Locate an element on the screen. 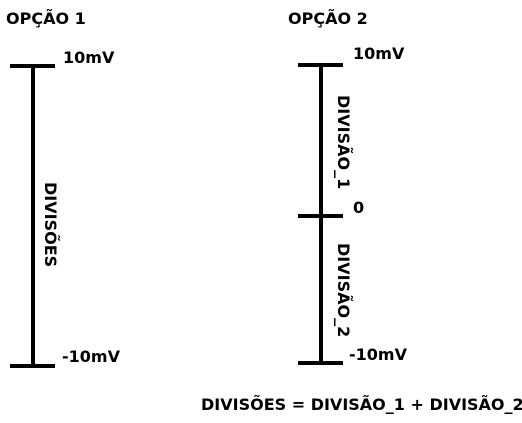  option2-title: OPÇÃO 2 is located at coordinates (328, 18).